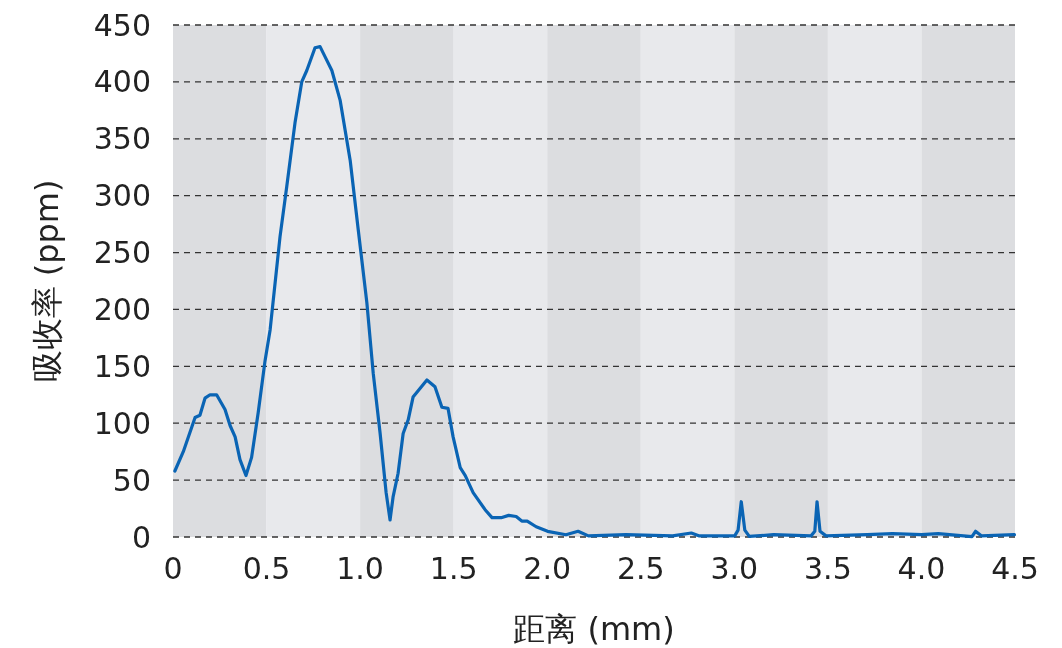  I want to click on y-tick-label: 0, so click(141, 537).